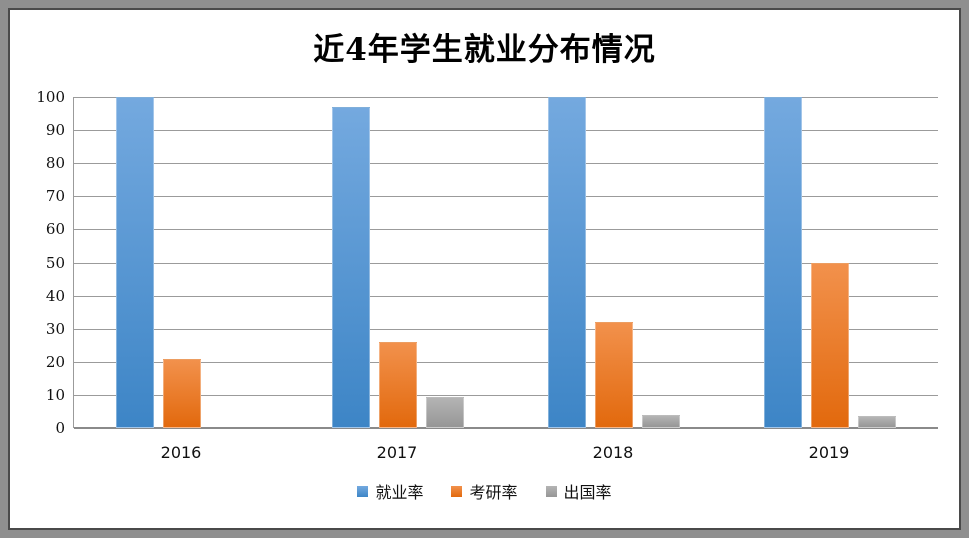 The width and height of the screenshot is (969, 538). What do you see at coordinates (613, 452) in the screenshot?
I see `x-axis-label: 2018` at bounding box center [613, 452].